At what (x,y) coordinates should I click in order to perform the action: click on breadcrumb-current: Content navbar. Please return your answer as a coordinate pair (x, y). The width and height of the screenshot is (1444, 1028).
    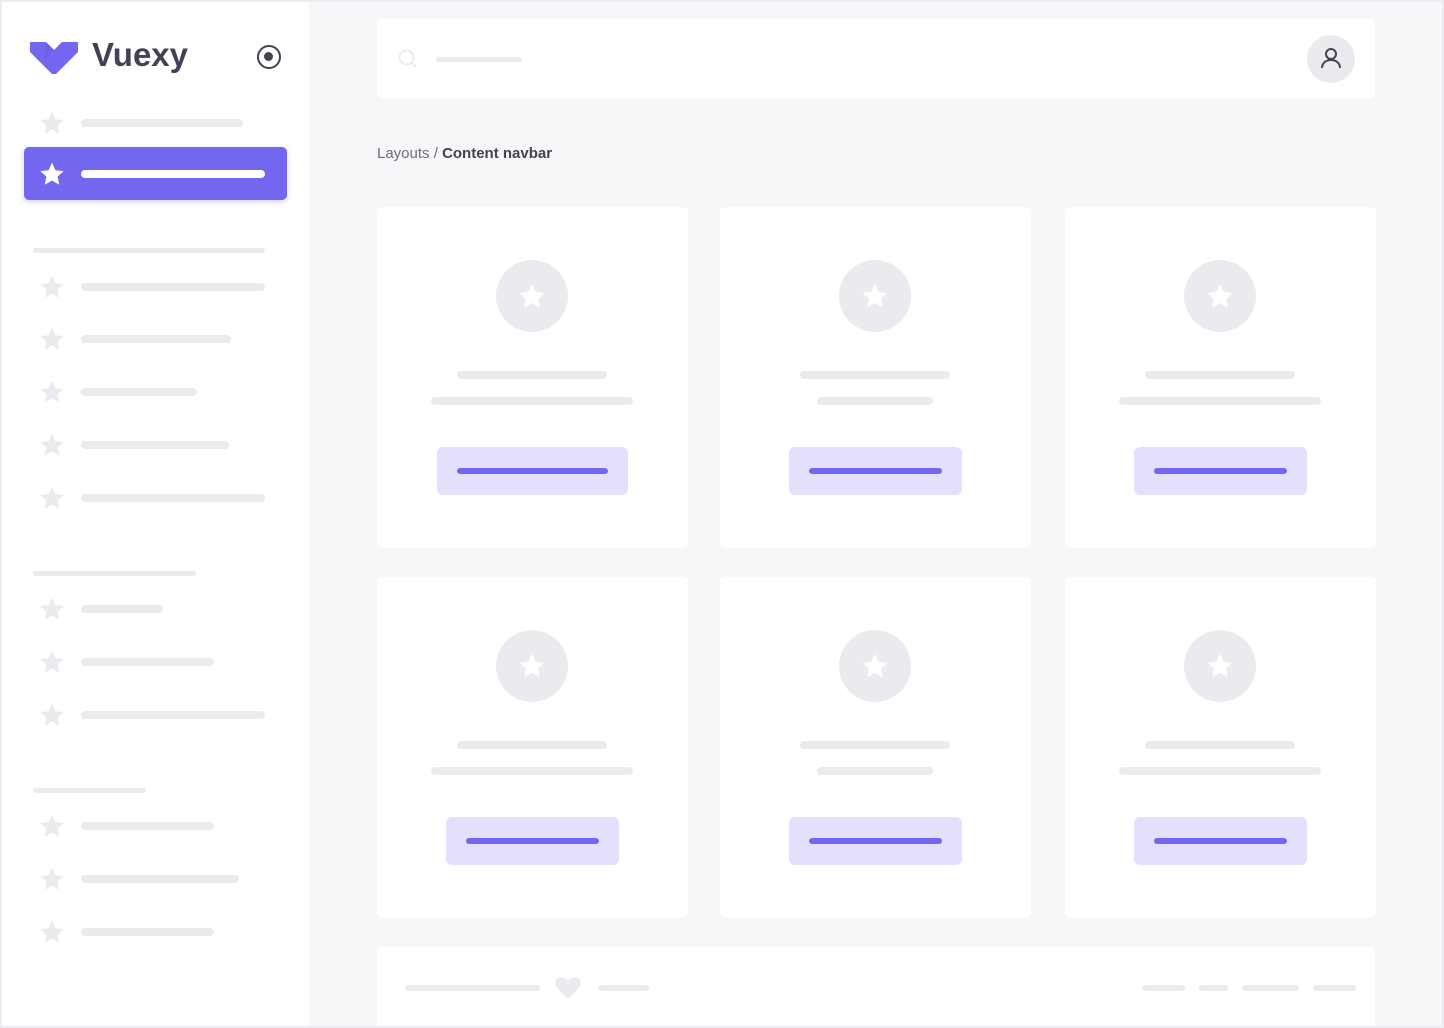
    Looking at the image, I should click on (497, 153).